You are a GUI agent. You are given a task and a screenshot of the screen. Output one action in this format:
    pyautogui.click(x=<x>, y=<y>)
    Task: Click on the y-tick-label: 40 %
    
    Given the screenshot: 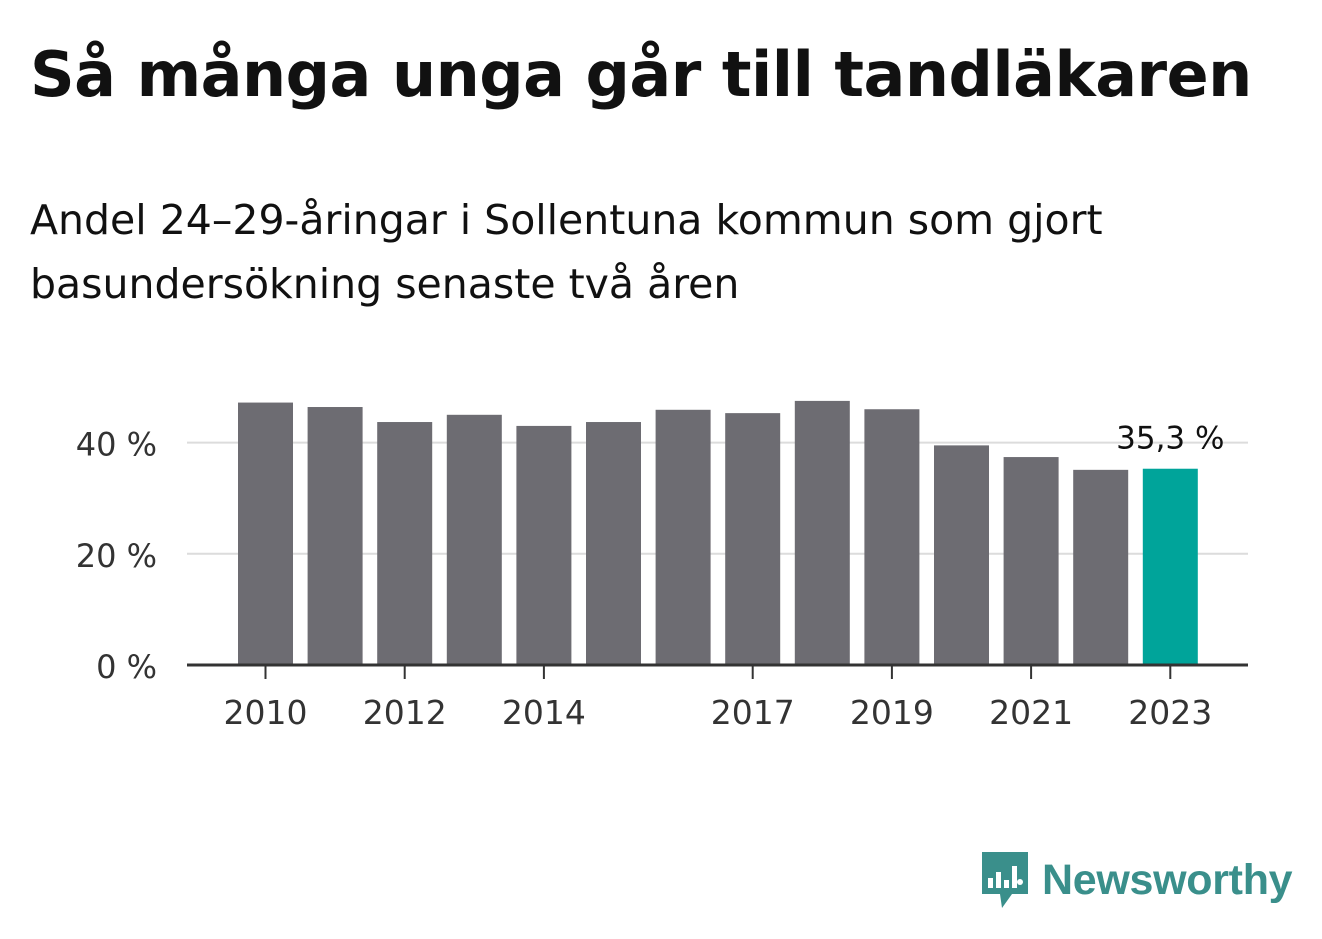 What is the action you would take?
    pyautogui.click(x=116, y=445)
    